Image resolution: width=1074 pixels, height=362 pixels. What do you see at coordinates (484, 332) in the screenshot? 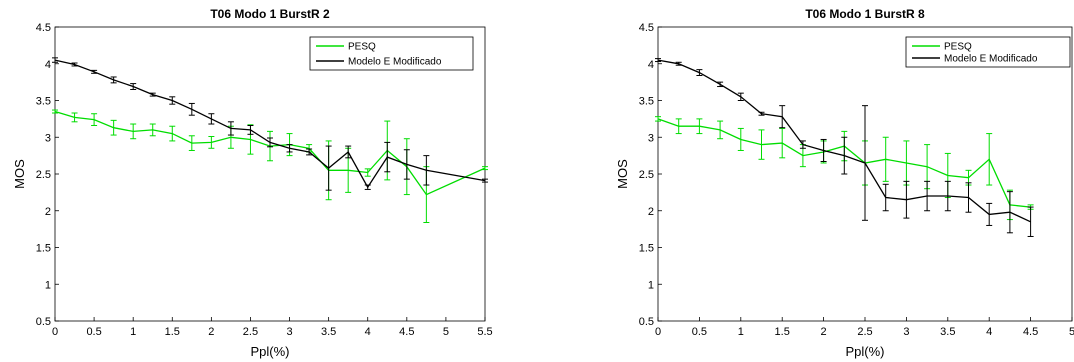
I see `x-tick-label: 5.5` at bounding box center [484, 332].